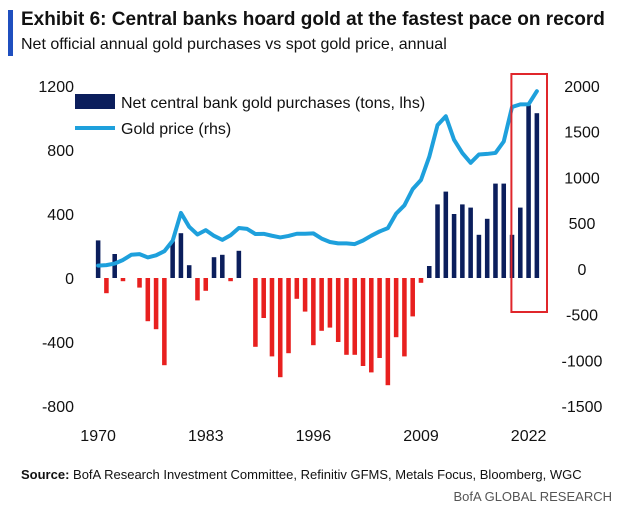 This screenshot has width=624, height=512. I want to click on bar-1996, so click(313, 312).